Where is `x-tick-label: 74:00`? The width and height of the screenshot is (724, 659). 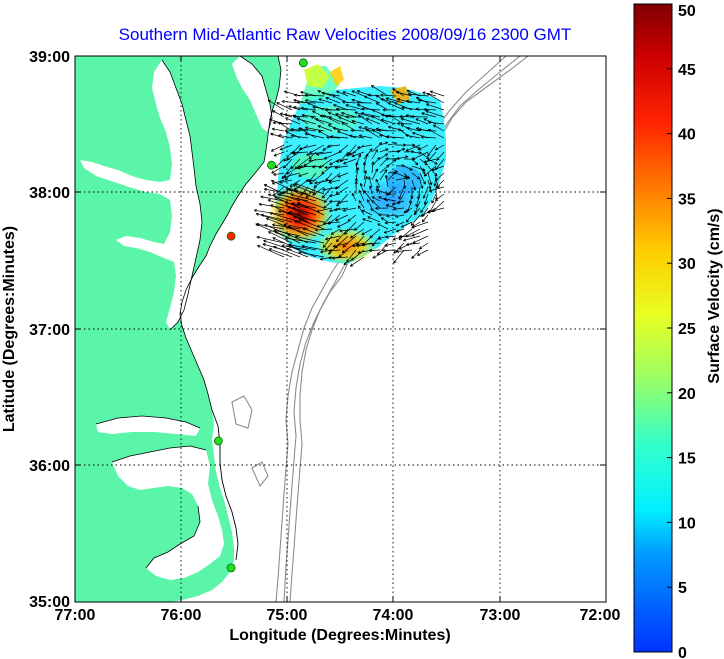 x-tick-label: 74:00 is located at coordinates (393, 615).